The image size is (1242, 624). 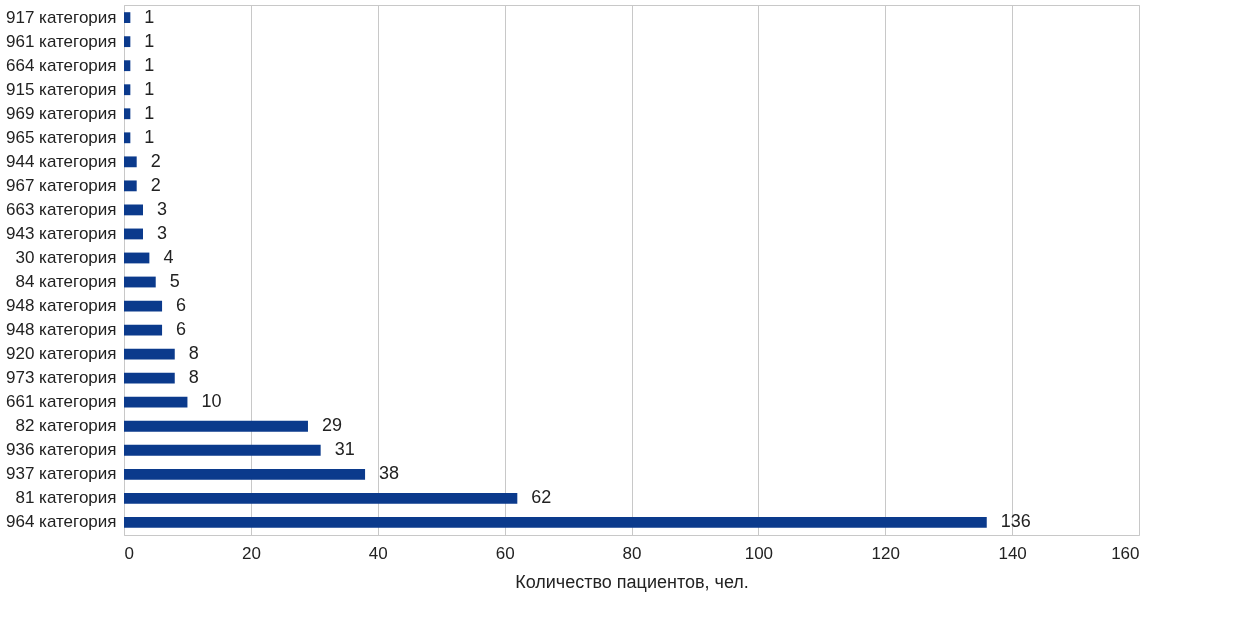 I want to click on x-axis-title: Количество пациентов, чел., so click(x=632, y=581).